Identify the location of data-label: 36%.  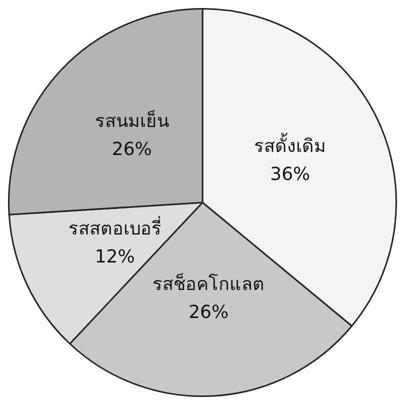
(290, 174).